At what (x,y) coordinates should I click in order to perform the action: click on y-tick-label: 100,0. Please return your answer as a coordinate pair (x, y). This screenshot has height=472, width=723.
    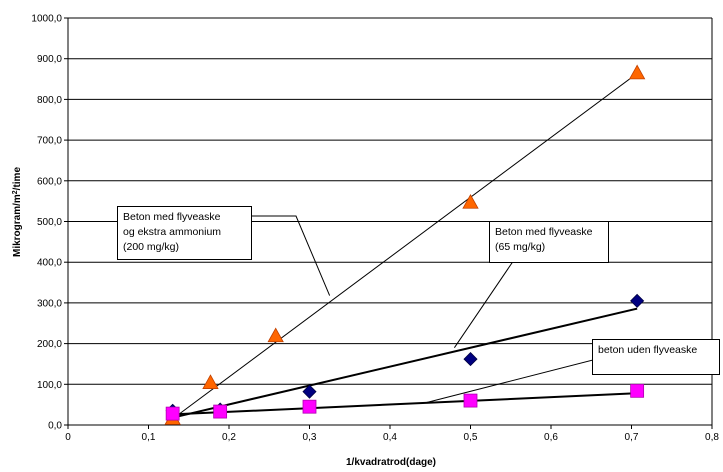
    Looking at the image, I should click on (49, 385).